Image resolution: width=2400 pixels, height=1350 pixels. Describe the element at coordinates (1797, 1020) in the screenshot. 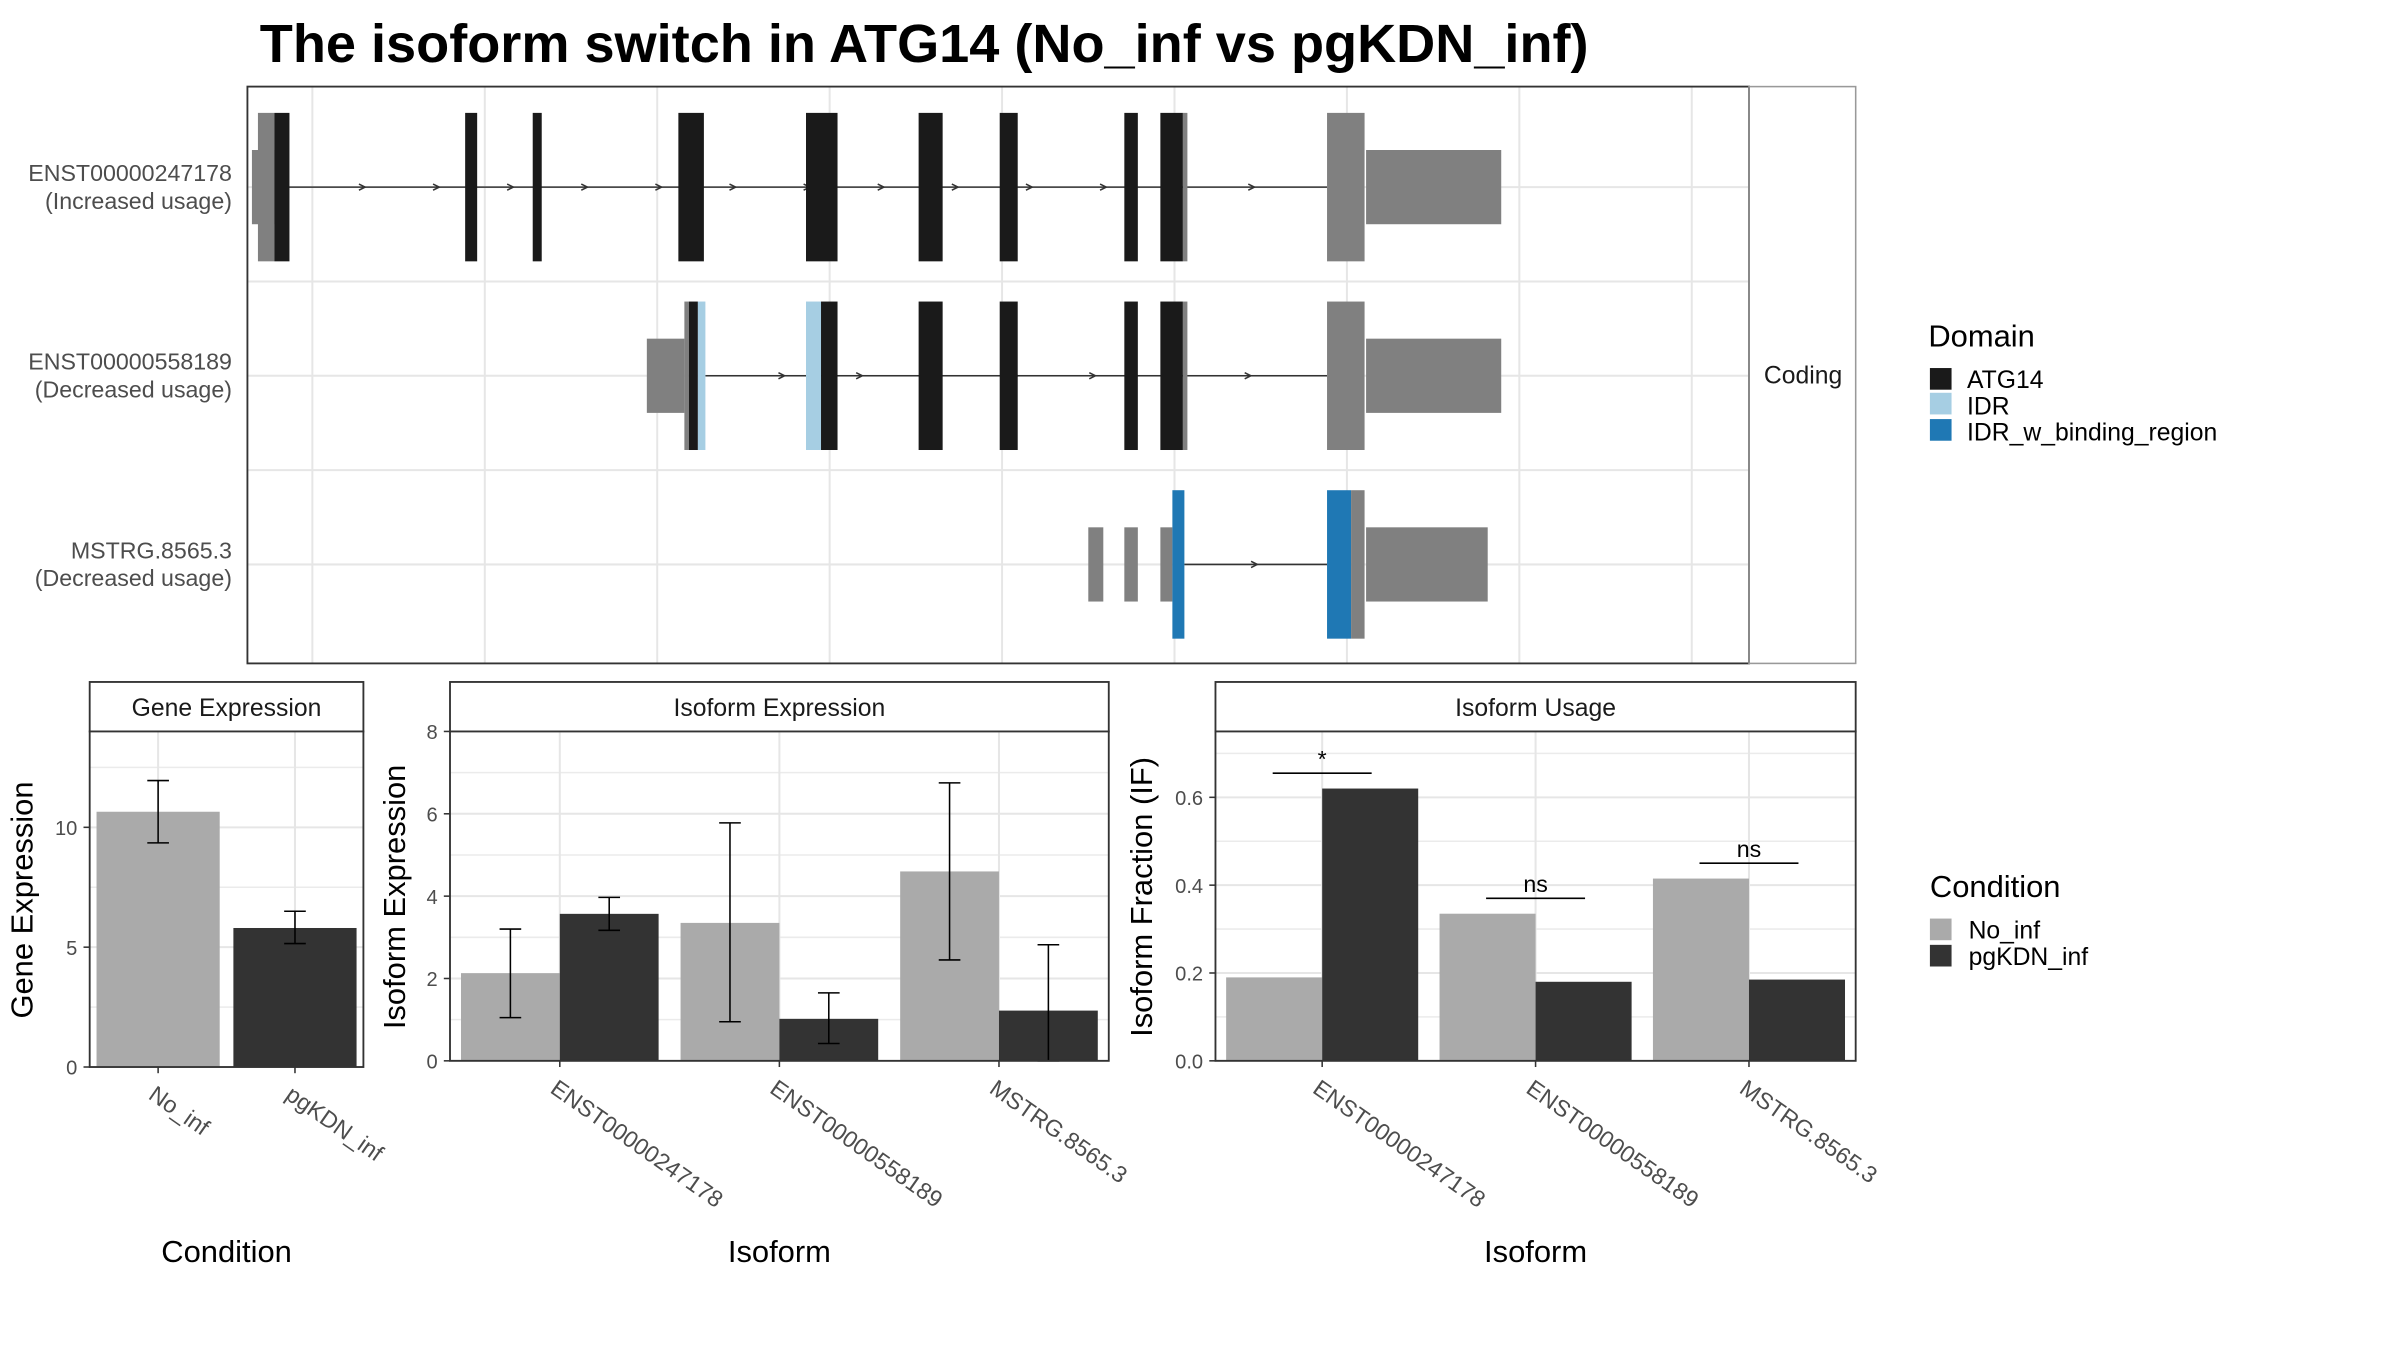

I see `bar-pgkdn_inf-mstrg.8565.3` at that location.